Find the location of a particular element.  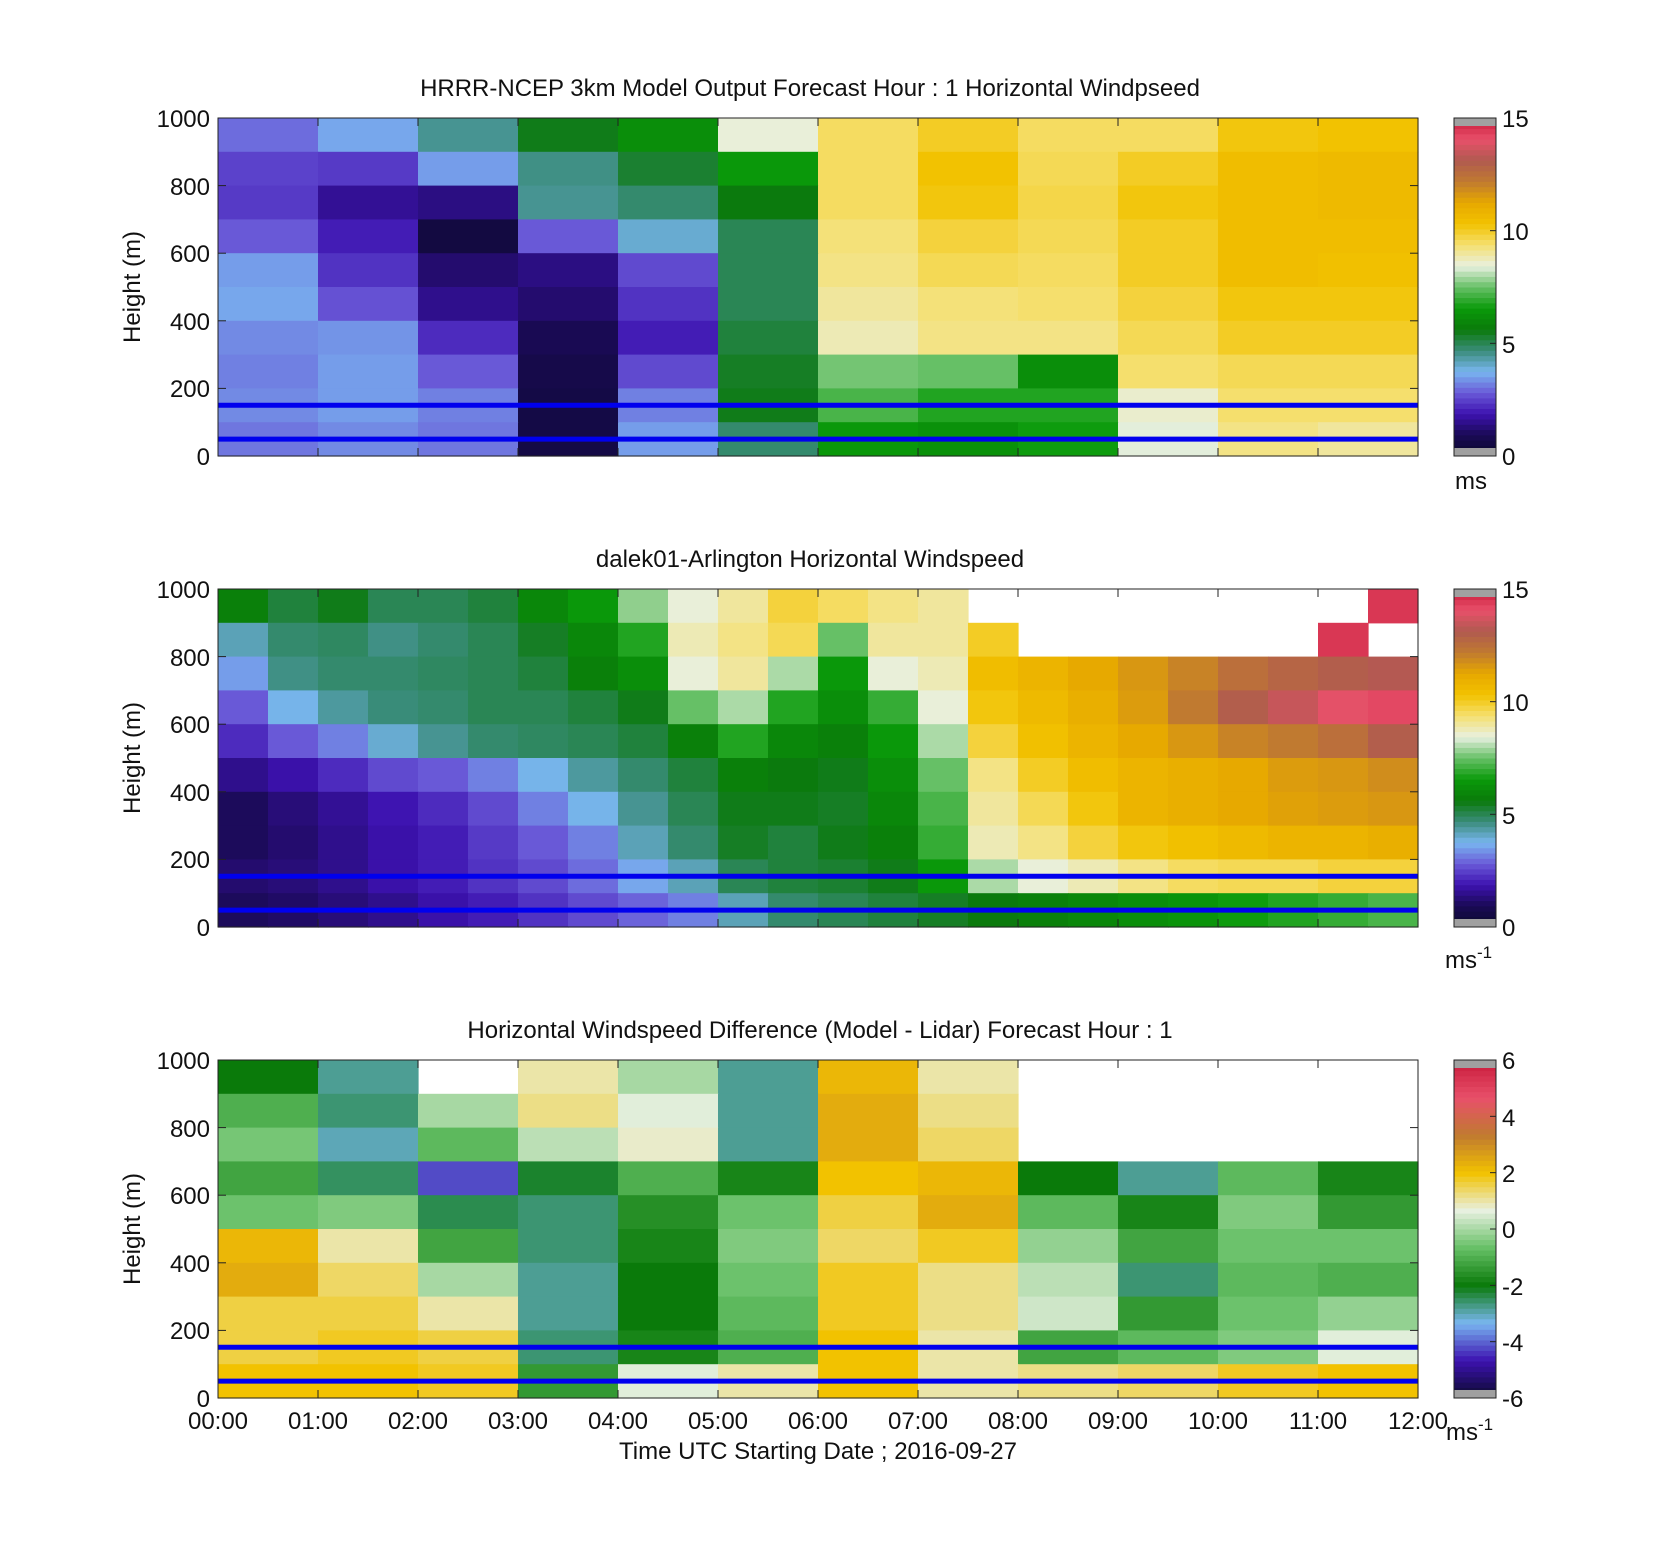

x-tick-label: 03:00 is located at coordinates (518, 1421).